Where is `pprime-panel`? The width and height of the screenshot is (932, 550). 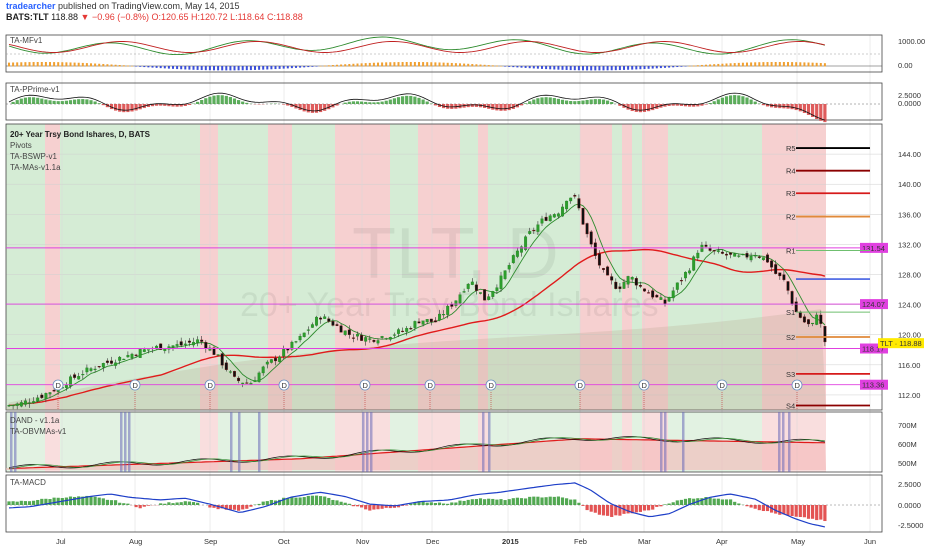
pprime-panel is located at coordinates (444, 107).